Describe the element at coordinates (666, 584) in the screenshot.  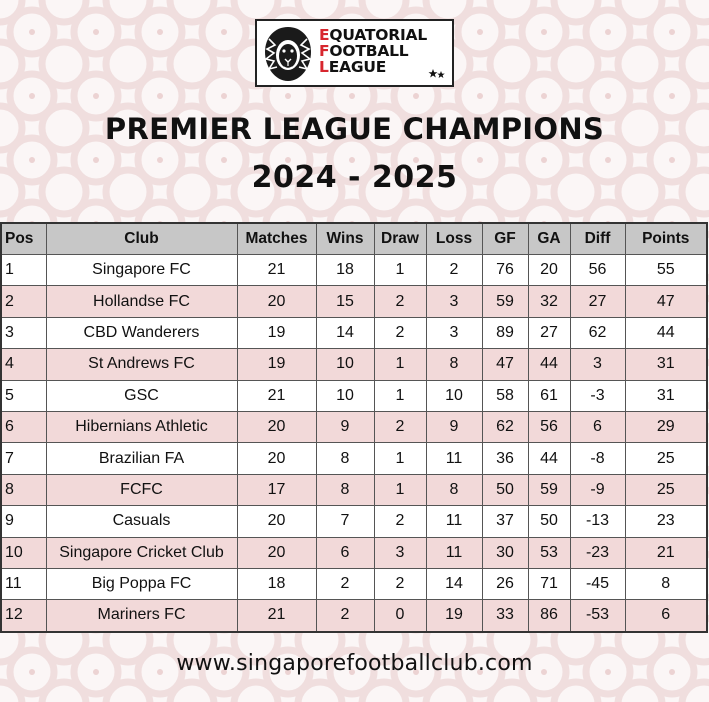
I see `cell-points: 8` at that location.